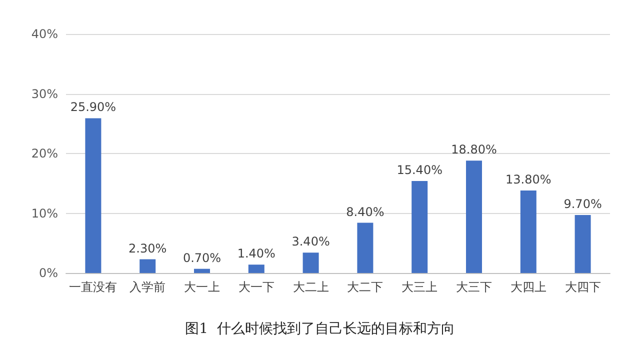 The image size is (640, 357). What do you see at coordinates (474, 287) in the screenshot?
I see `x-tick-label: 大三下` at bounding box center [474, 287].